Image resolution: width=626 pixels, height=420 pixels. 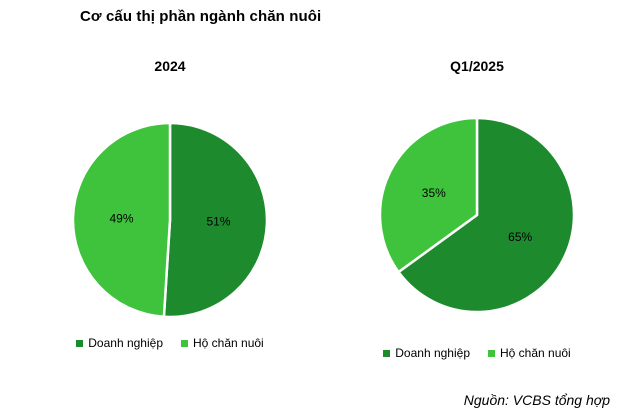 I want to click on svg-text: 65%, so click(x=520, y=237).